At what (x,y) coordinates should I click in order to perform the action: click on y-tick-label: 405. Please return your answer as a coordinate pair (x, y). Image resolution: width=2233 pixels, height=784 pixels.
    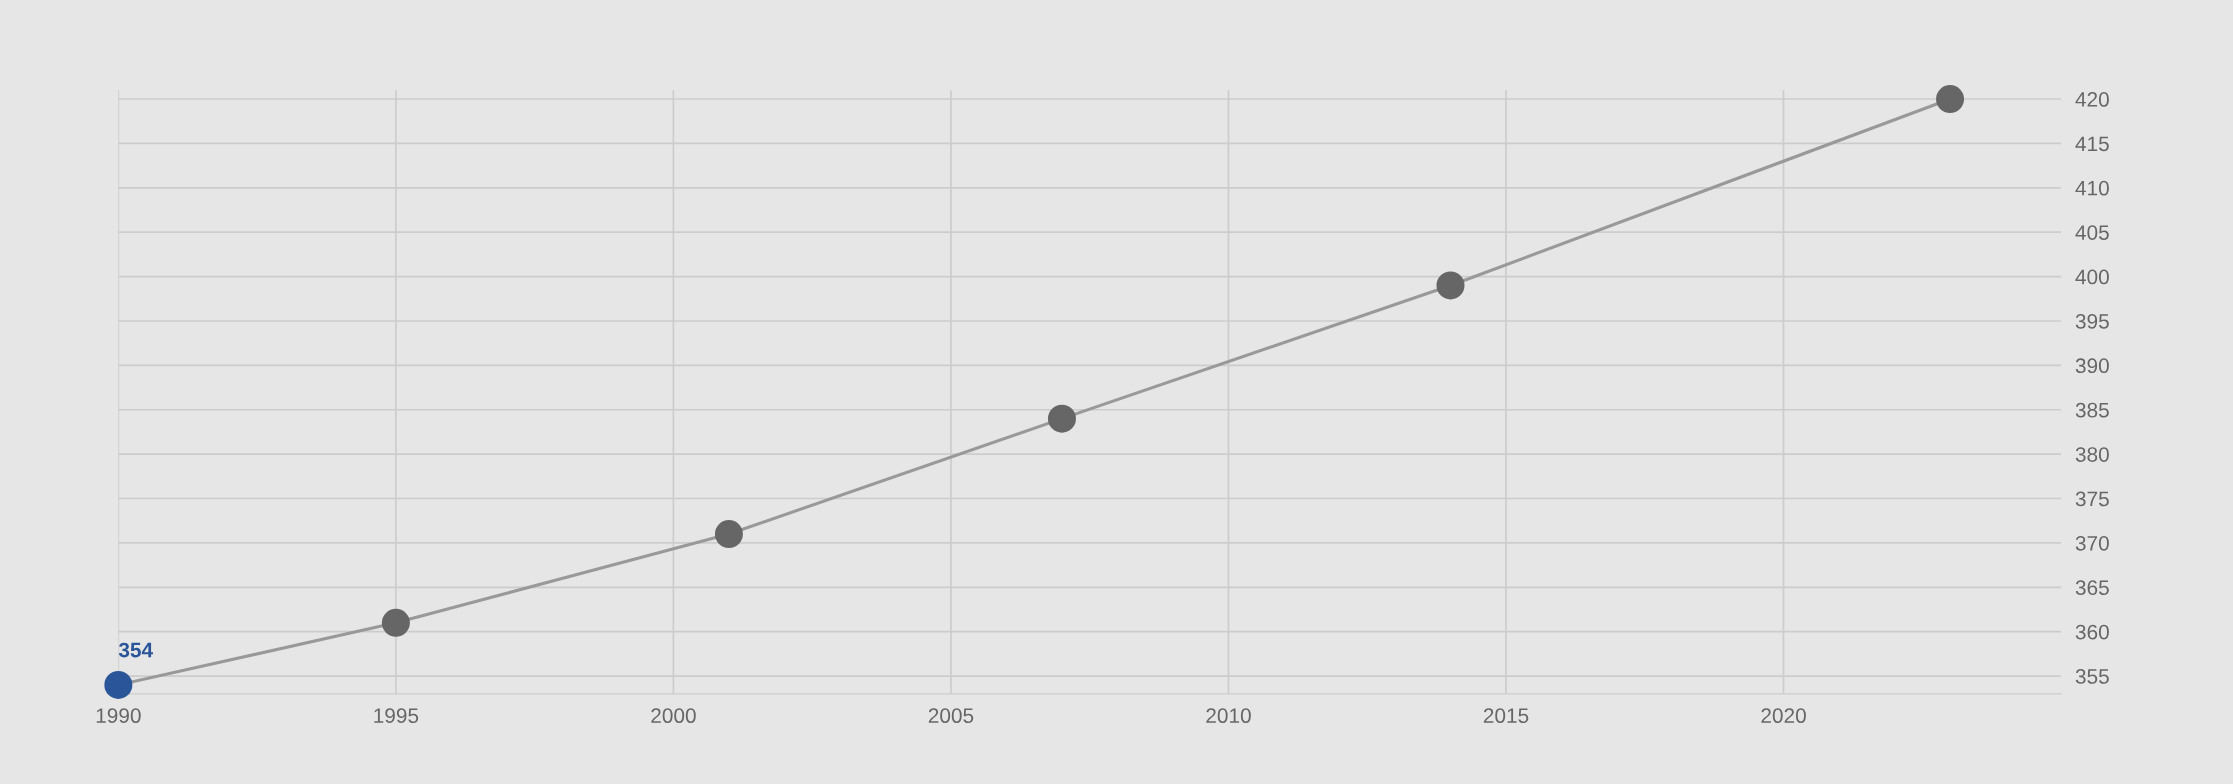
    Looking at the image, I should click on (2092, 232).